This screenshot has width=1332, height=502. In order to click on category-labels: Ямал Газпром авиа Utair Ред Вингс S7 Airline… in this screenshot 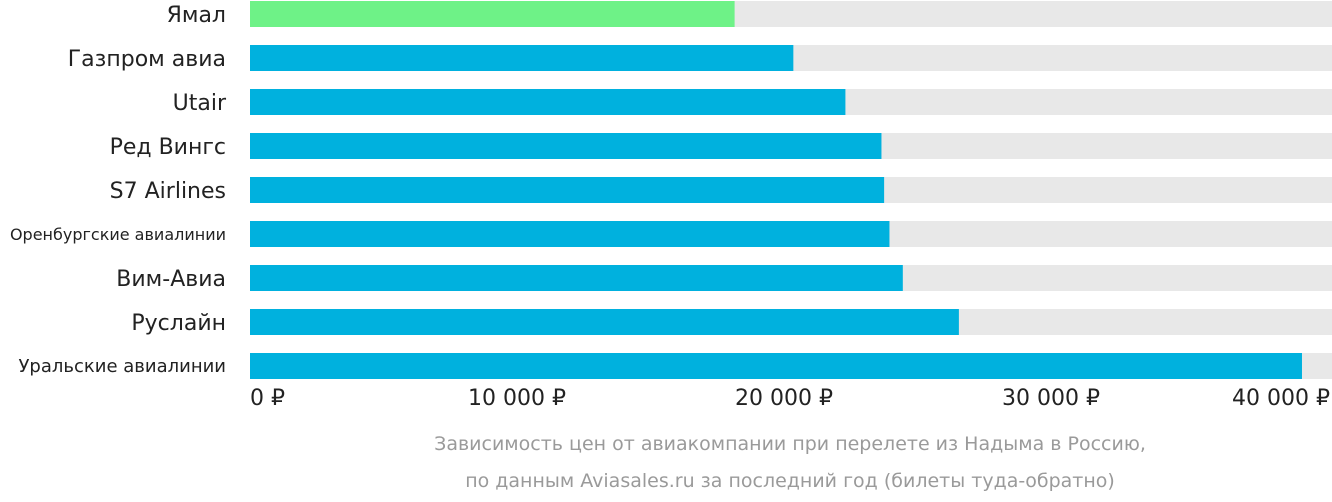, I will do `click(118, 190)`.